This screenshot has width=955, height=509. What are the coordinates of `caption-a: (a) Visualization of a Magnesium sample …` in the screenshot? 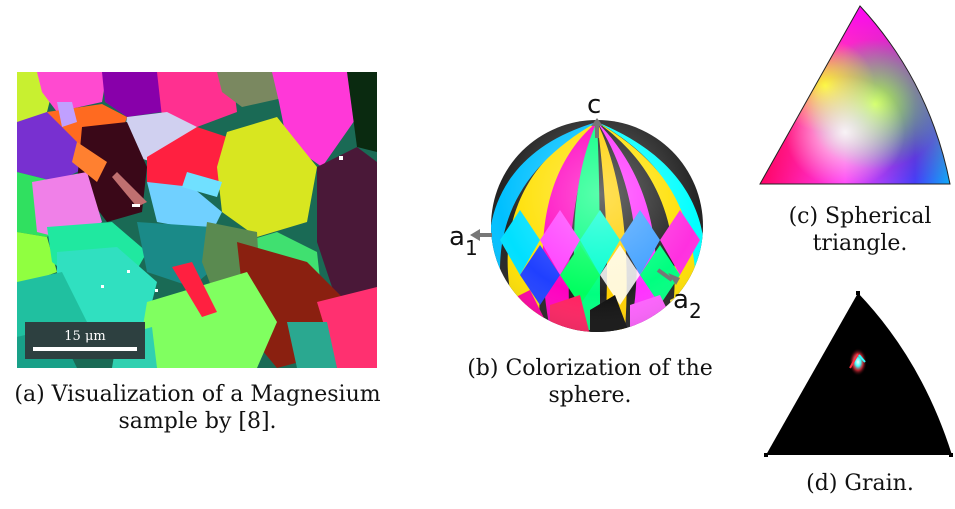 It's located at (197, 408).